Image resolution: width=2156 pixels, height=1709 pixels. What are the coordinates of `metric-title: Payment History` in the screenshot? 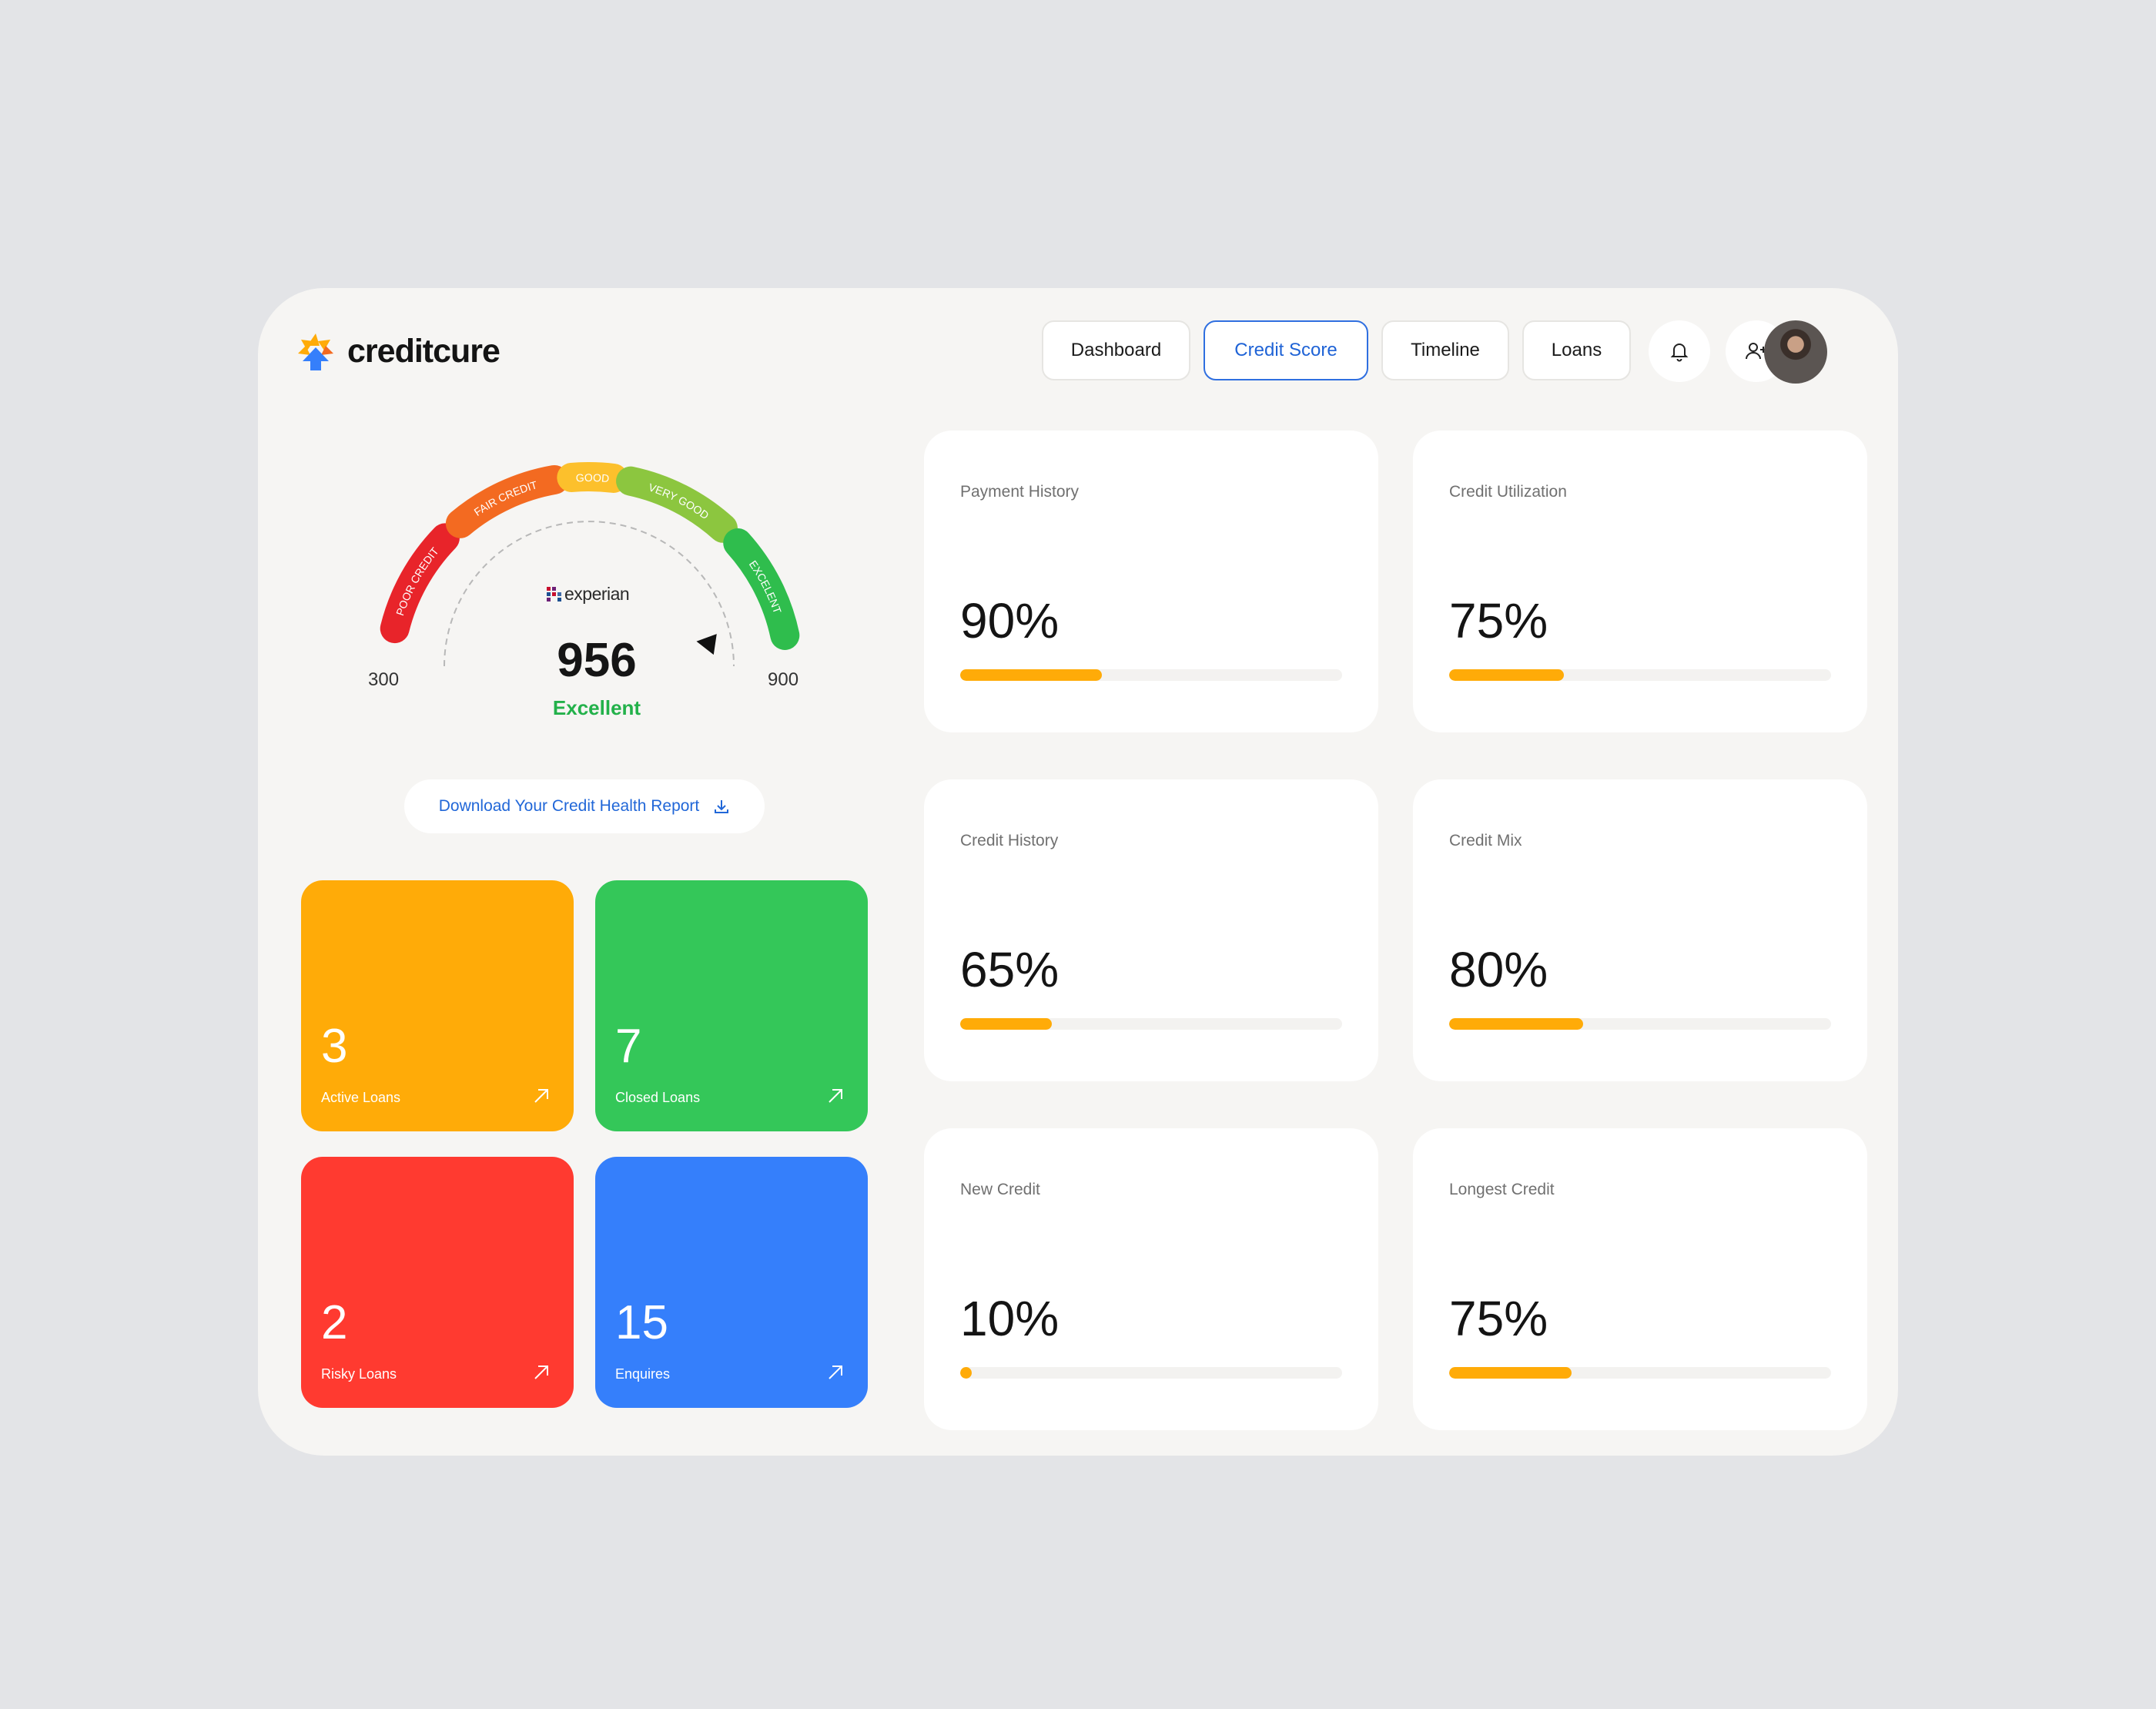 It's located at (1020, 492).